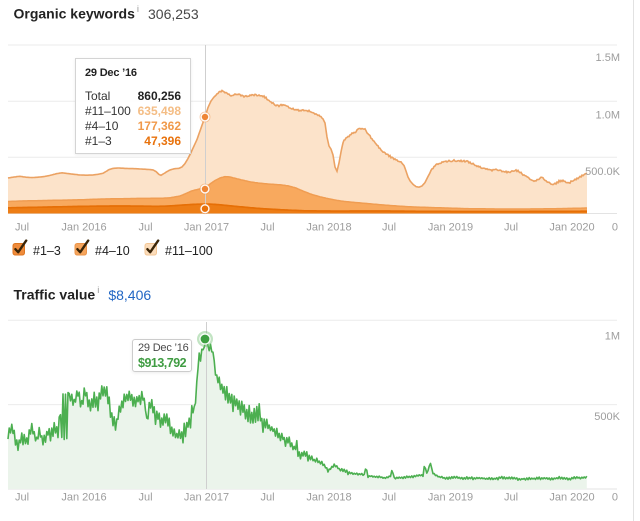 This screenshot has width=640, height=521. What do you see at coordinates (603, 172) in the screenshot?
I see `svg-text: 500.0K` at bounding box center [603, 172].